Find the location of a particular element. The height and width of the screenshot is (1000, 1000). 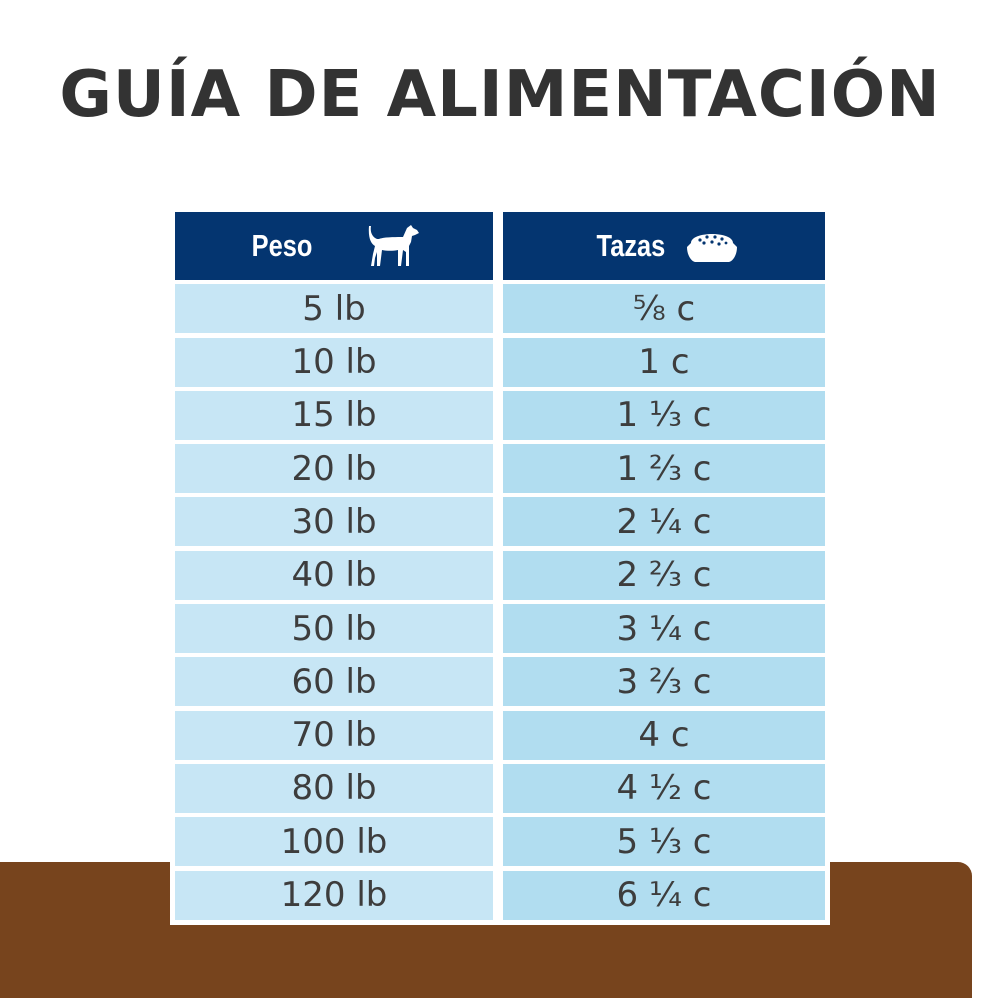

weight-cell: 70 lb is located at coordinates (334, 735).